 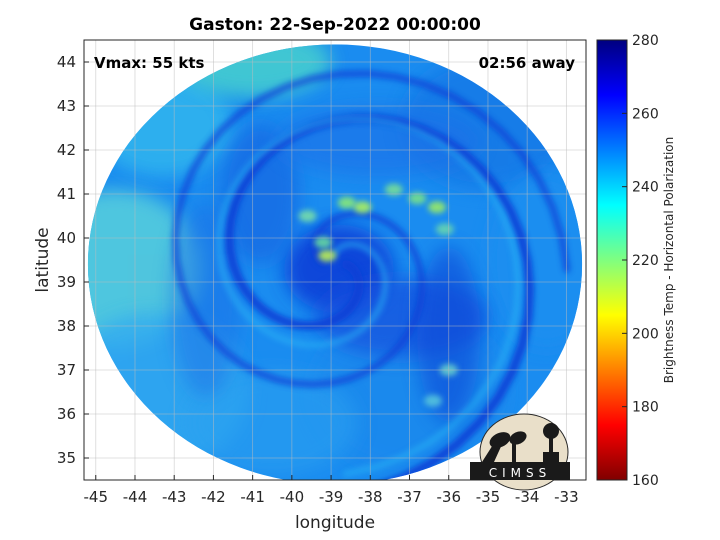 I want to click on y-tick-label-35: 35, so click(x=66, y=458).